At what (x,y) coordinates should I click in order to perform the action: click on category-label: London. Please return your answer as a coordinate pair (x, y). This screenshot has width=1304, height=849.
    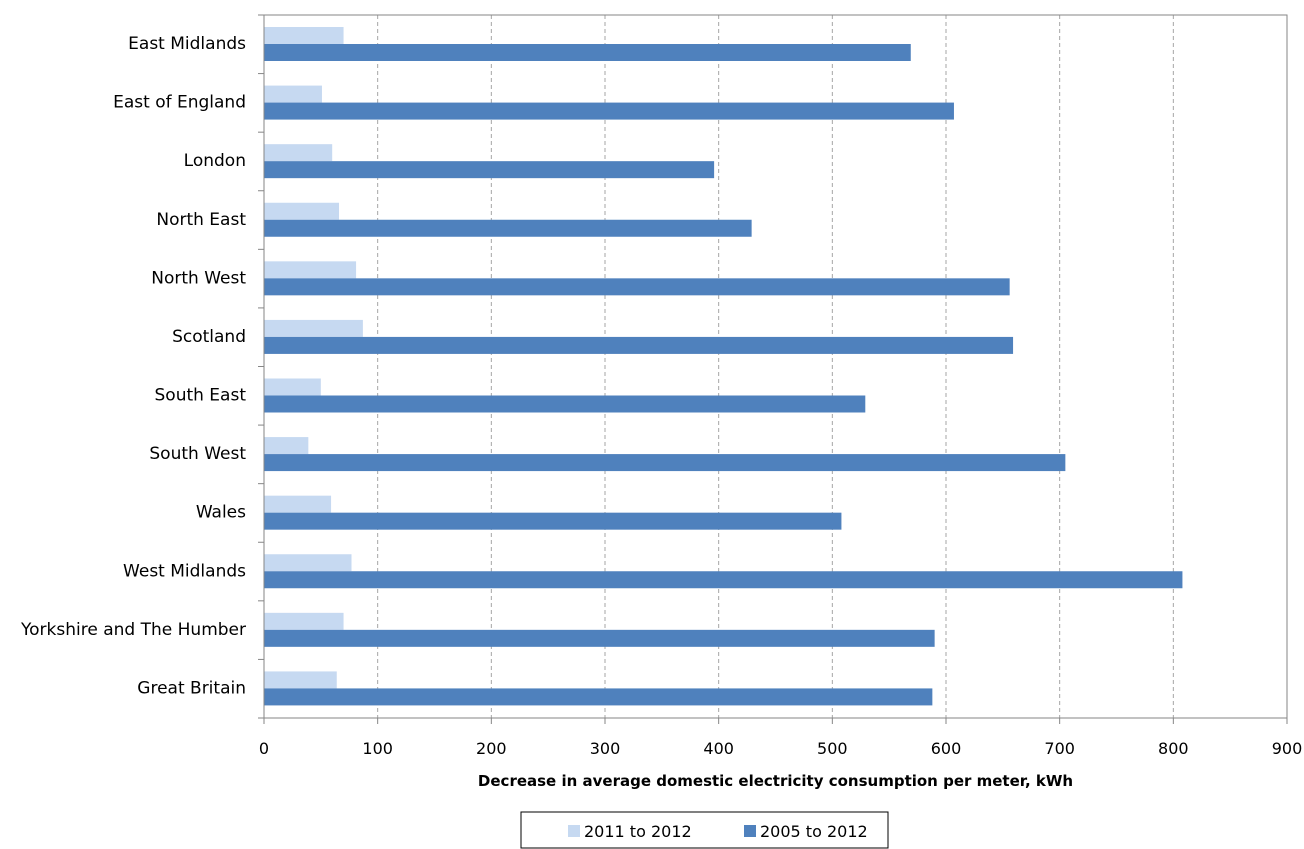
    Looking at the image, I should click on (215, 161).